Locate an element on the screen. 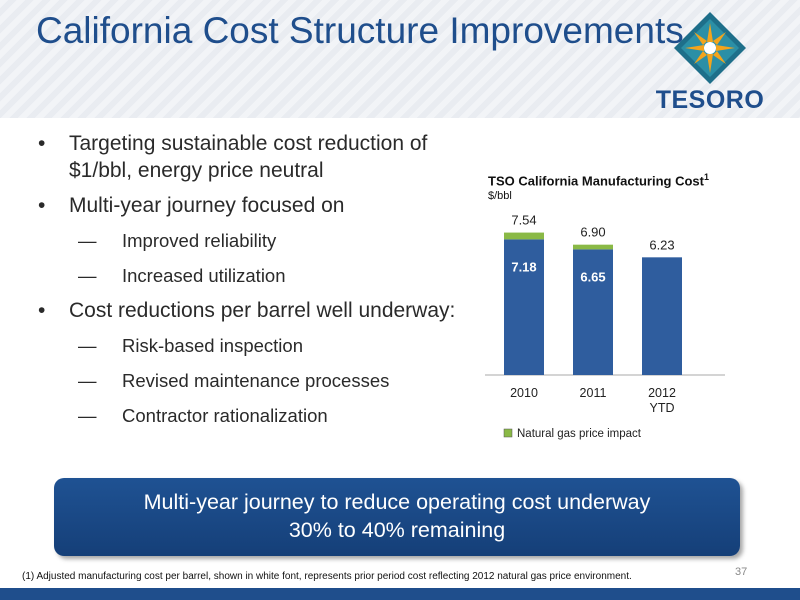  slide-title: California Cost Structure Improvements is located at coordinates (360, 30).